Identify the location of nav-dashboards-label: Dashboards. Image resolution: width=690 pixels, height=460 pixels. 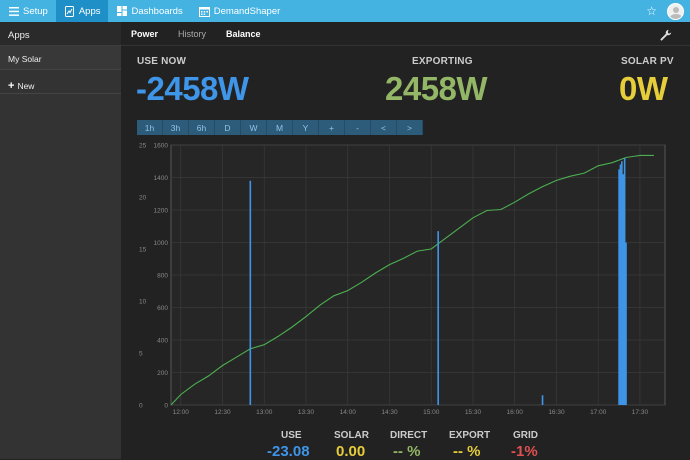
(157, 11).